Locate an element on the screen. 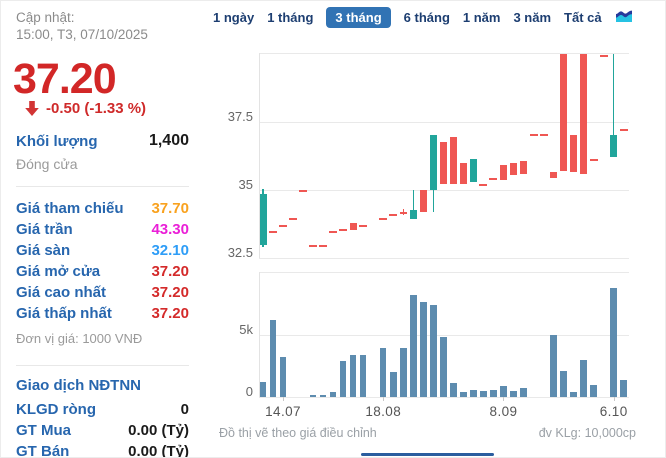 The image size is (666, 458). foreign-trading-header: Giao dịch NĐTNN is located at coordinates (79, 385).